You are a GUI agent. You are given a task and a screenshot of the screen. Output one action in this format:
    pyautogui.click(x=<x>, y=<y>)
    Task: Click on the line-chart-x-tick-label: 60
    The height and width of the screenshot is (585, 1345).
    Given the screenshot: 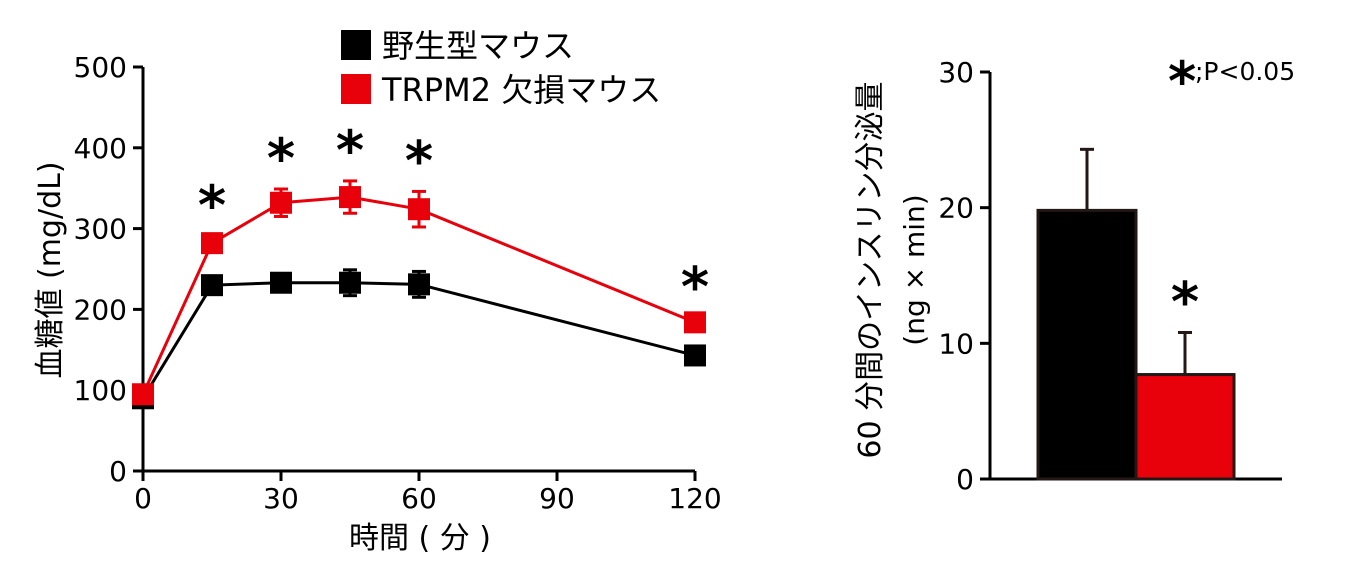 What is the action you would take?
    pyautogui.click(x=419, y=498)
    